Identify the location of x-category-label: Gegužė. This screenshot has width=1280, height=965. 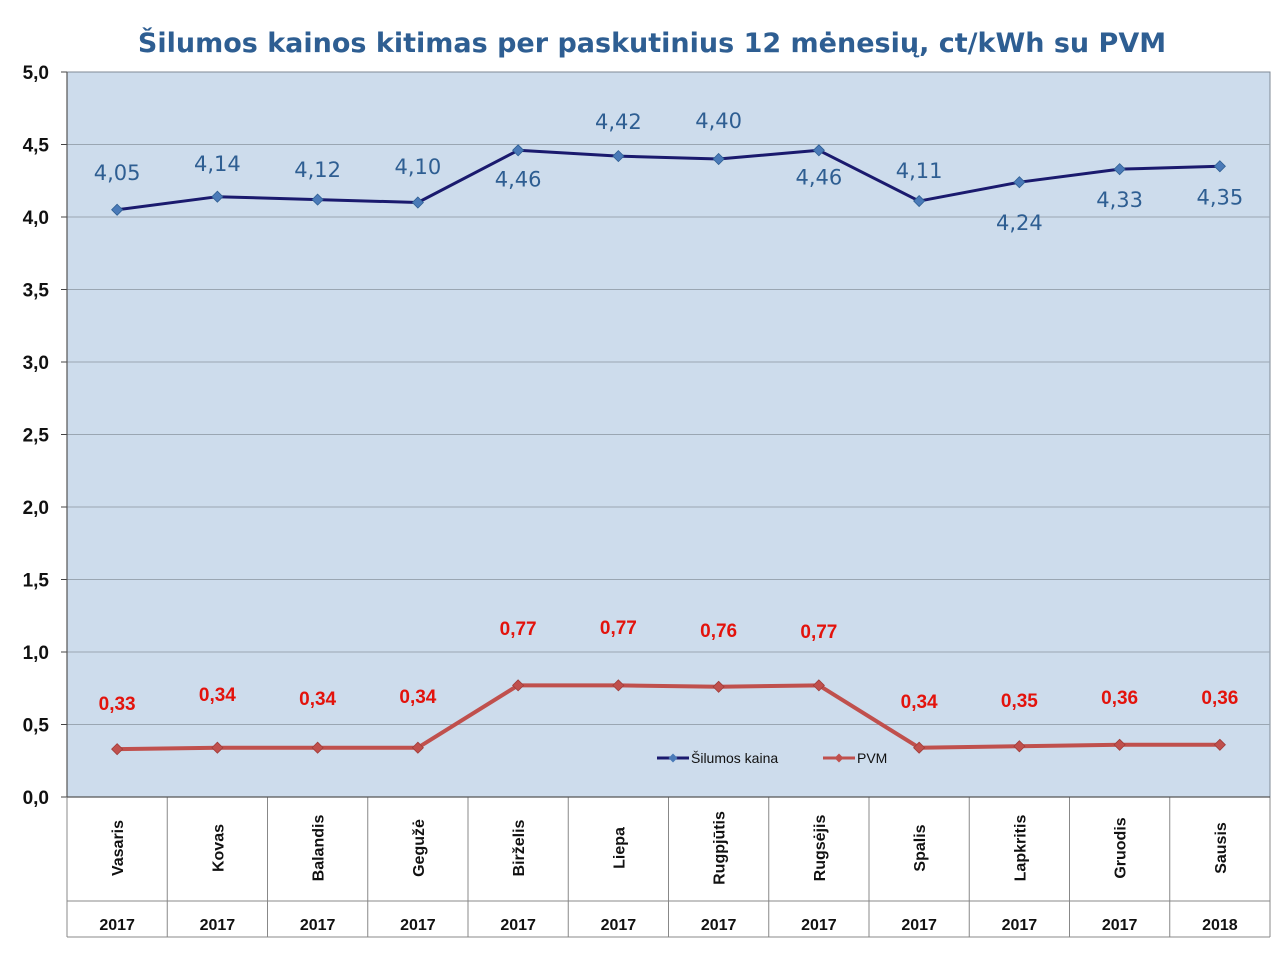
(419, 848).